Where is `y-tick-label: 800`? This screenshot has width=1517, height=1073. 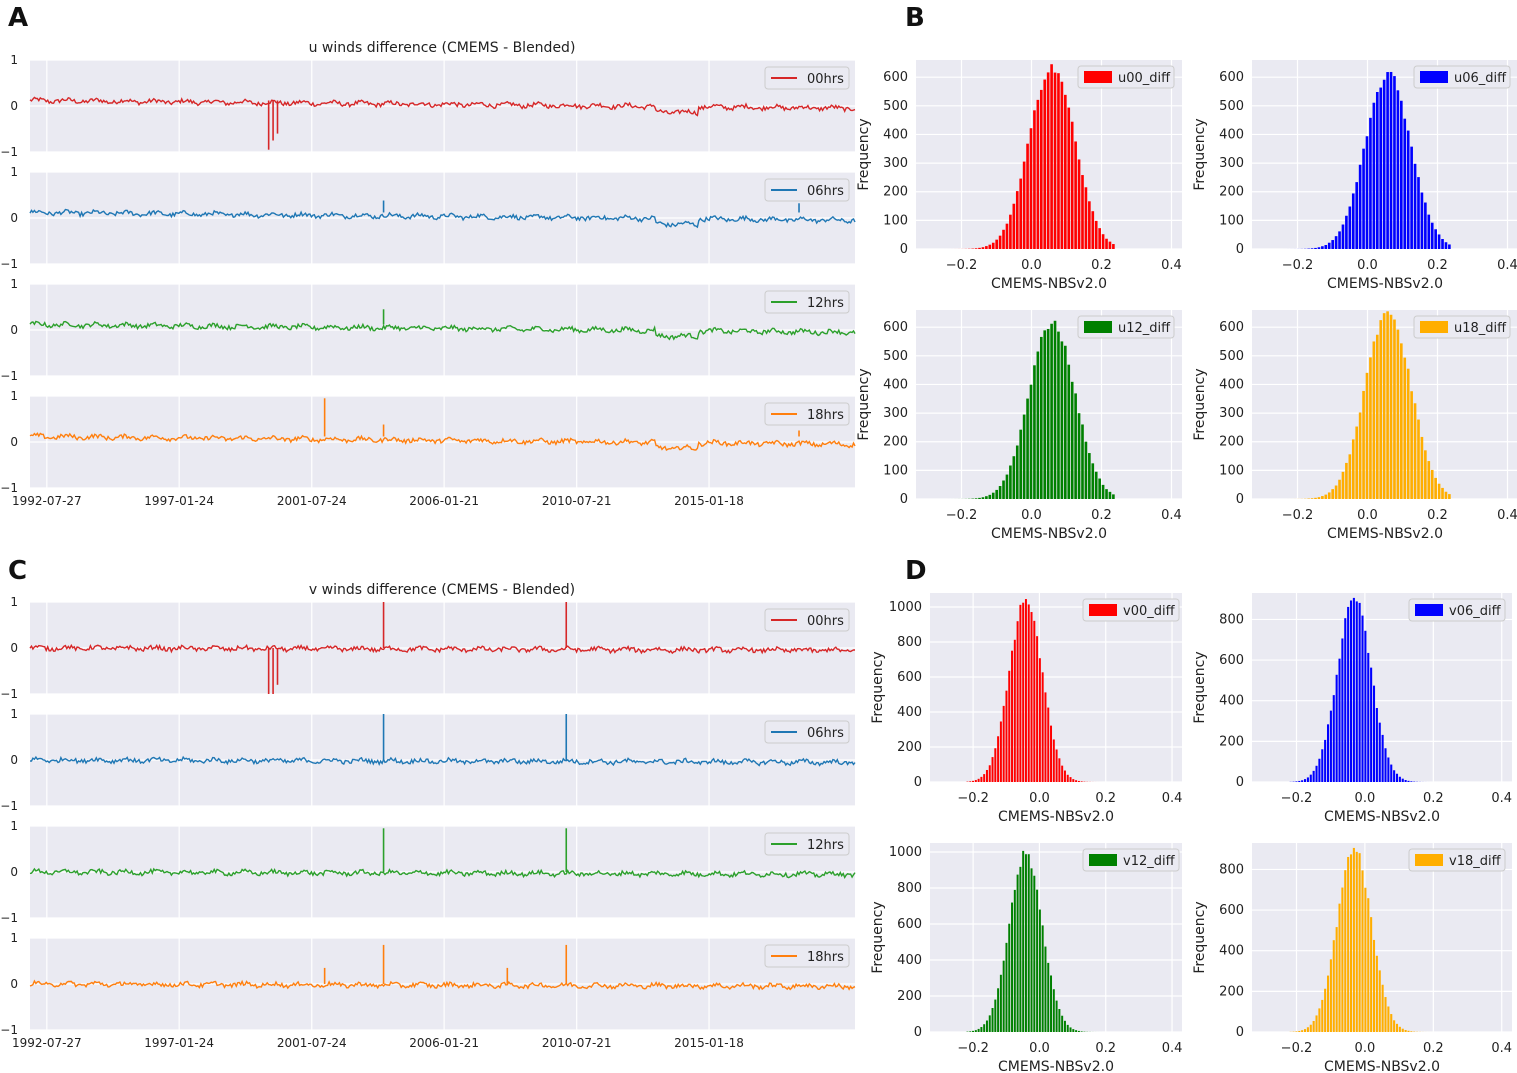
y-tick-label: 800 is located at coordinates (1231, 619).